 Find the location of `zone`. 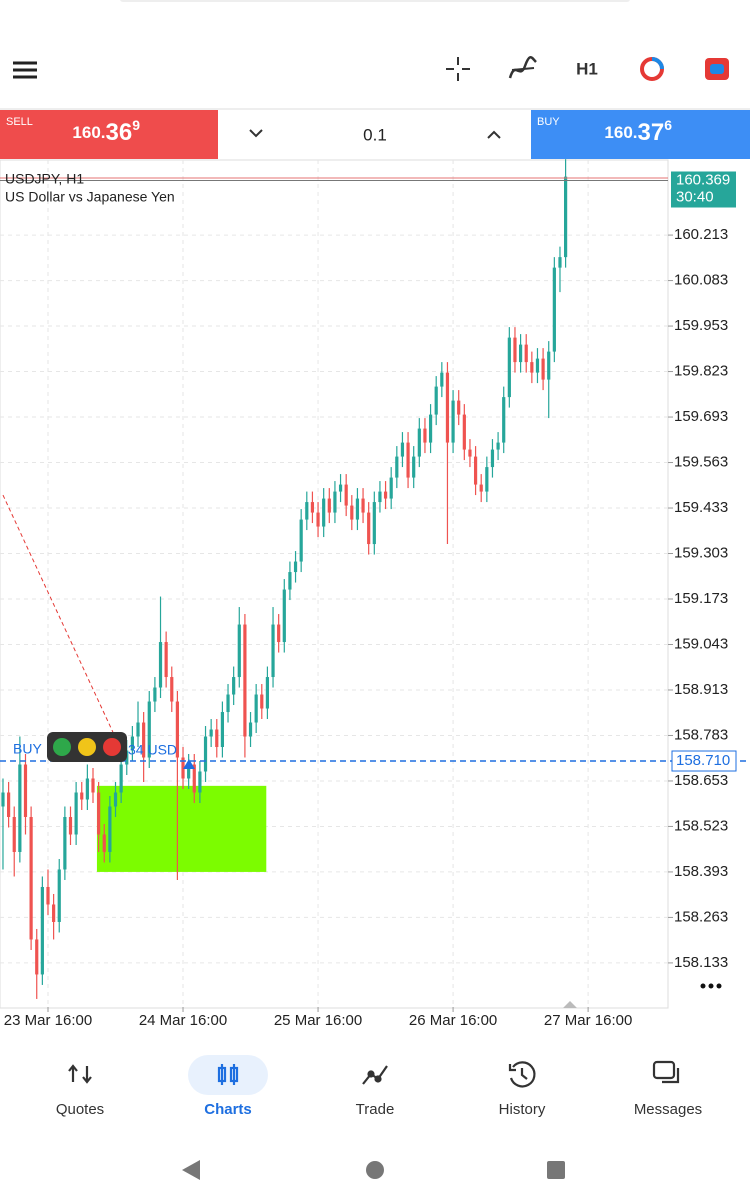

zone is located at coordinates (181, 828).